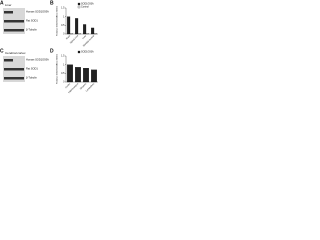 The image size is (320, 240). Describe the element at coordinates (2, 51) in the screenshot. I see `panel-letter: C` at that location.